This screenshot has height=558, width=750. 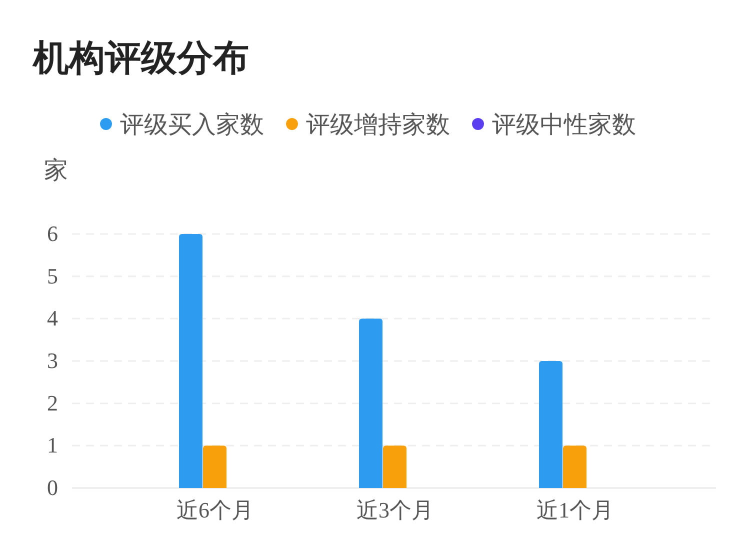 What do you see at coordinates (575, 510) in the screenshot?
I see `x-tick-label: 近1个月` at bounding box center [575, 510].